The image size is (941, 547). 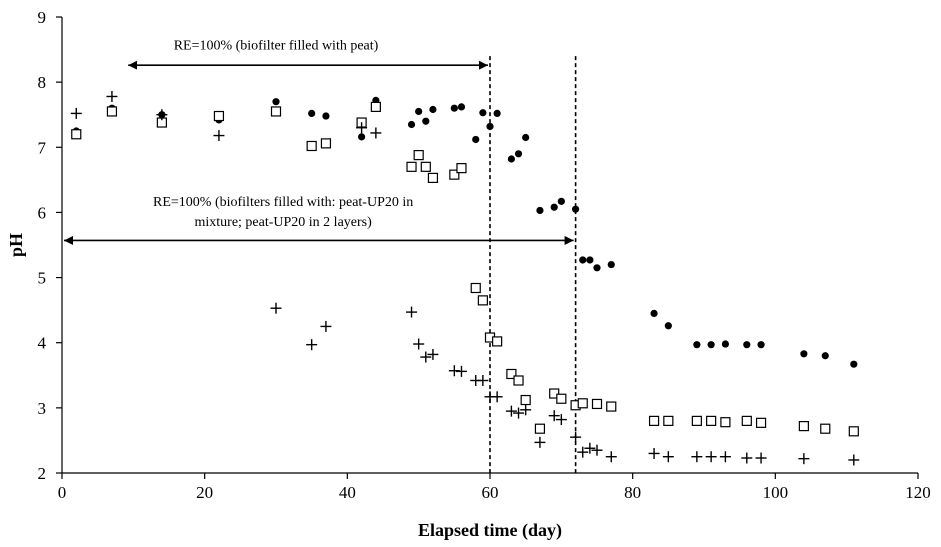 What do you see at coordinates (42, 343) in the screenshot?
I see `y-tick-label: 4` at bounding box center [42, 343].